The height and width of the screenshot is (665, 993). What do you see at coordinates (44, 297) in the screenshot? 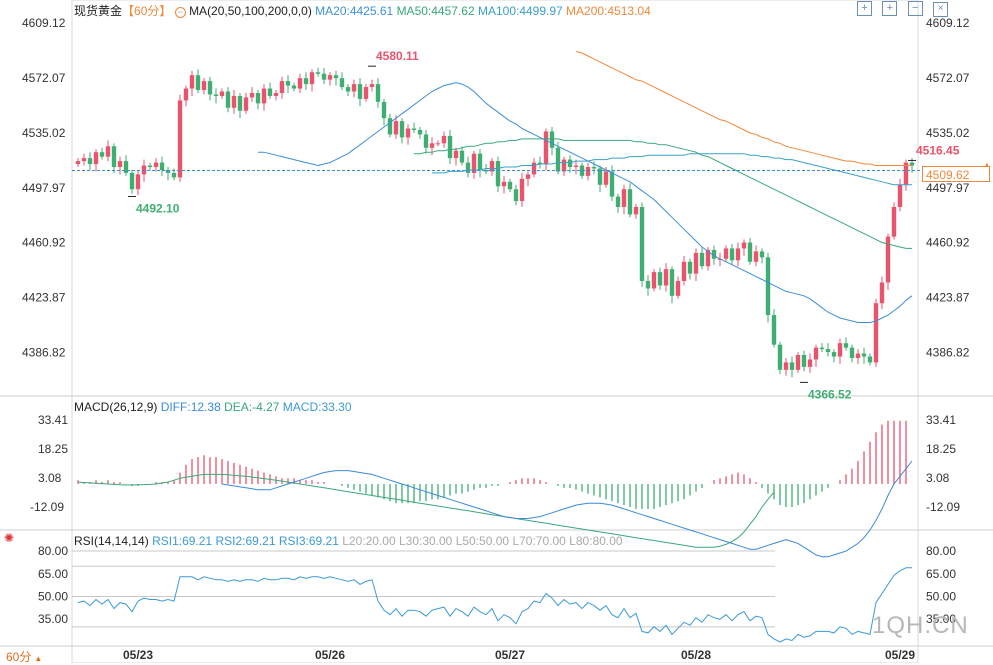
I see `price-tick-left: 4423.87` at bounding box center [44, 297].